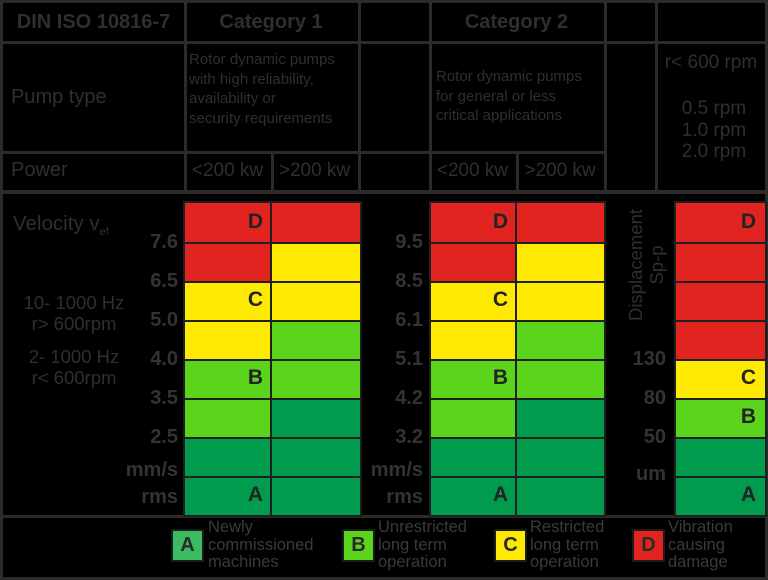  Describe the element at coordinates (59, 96) in the screenshot. I see `pump-type-label: Pump type` at that location.